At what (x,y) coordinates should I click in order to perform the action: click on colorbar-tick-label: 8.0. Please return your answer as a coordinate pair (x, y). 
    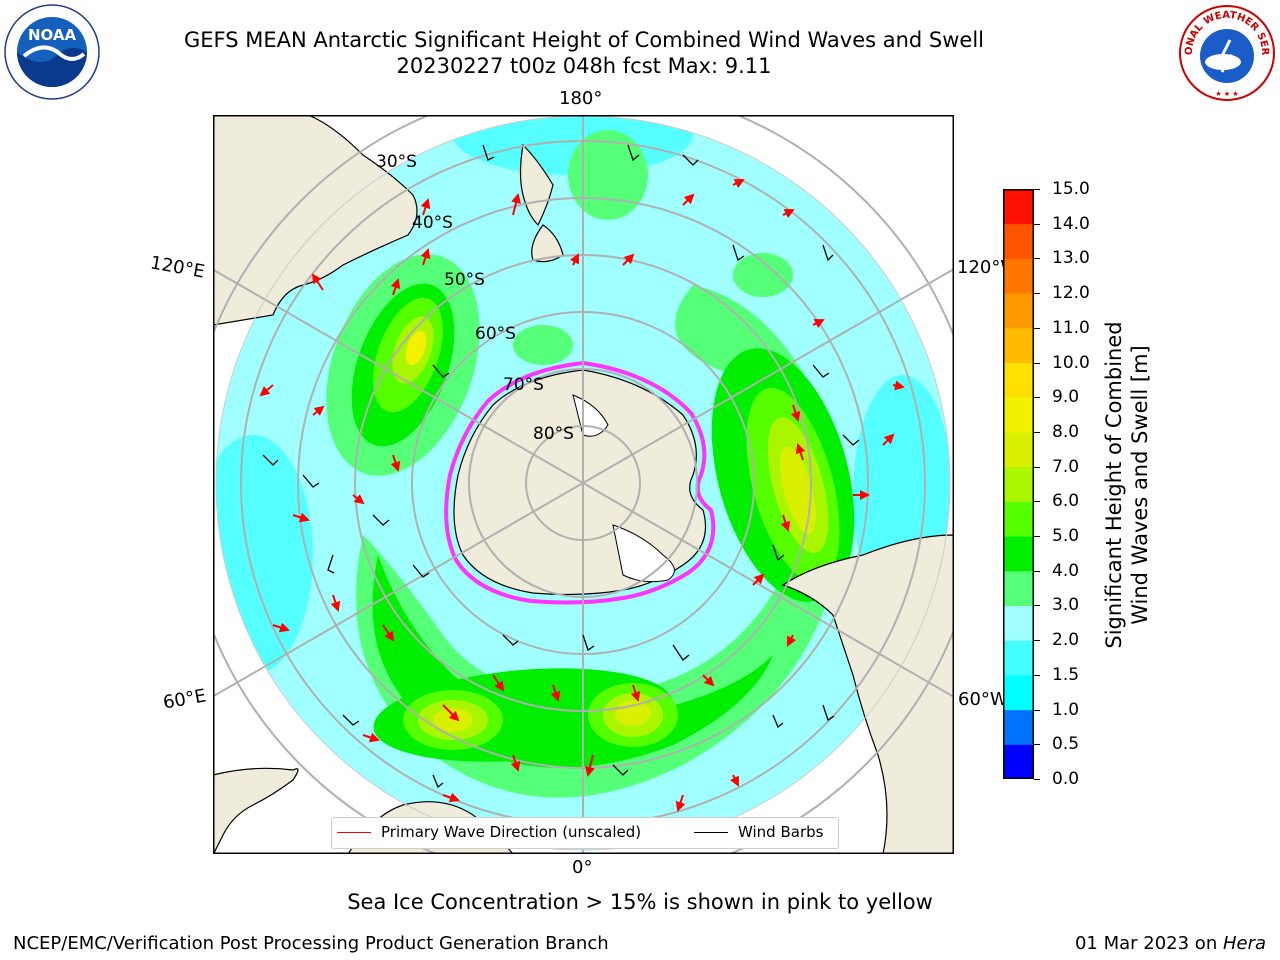
    Looking at the image, I should click on (1066, 431).